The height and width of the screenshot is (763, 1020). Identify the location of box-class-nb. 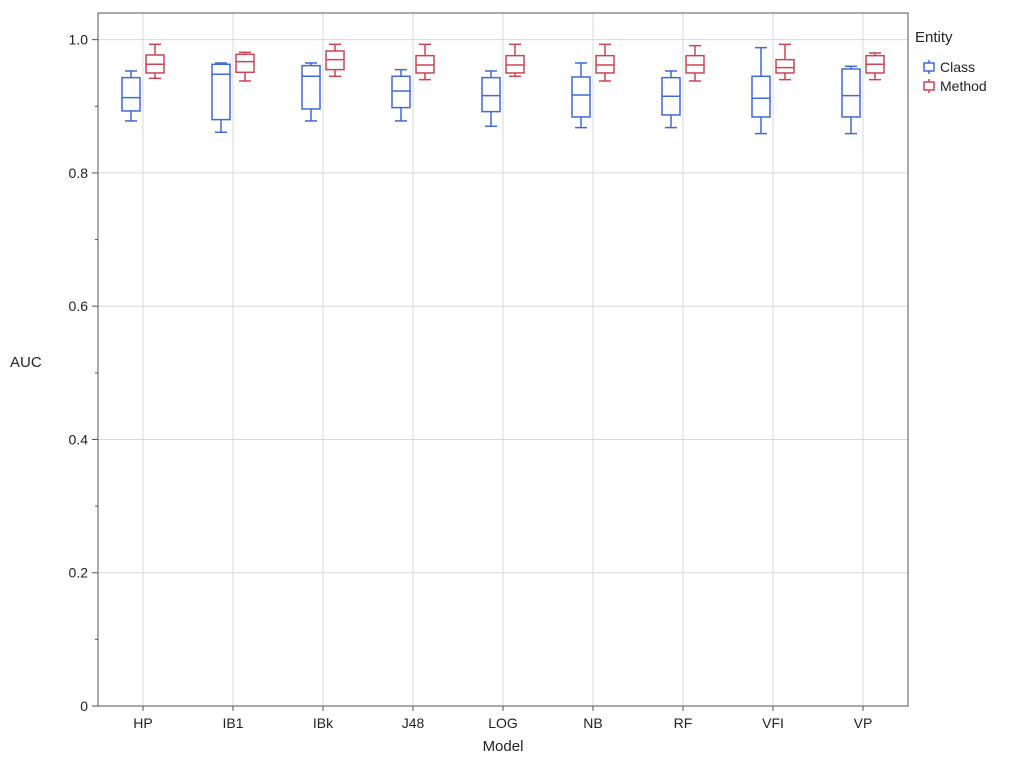
(581, 95).